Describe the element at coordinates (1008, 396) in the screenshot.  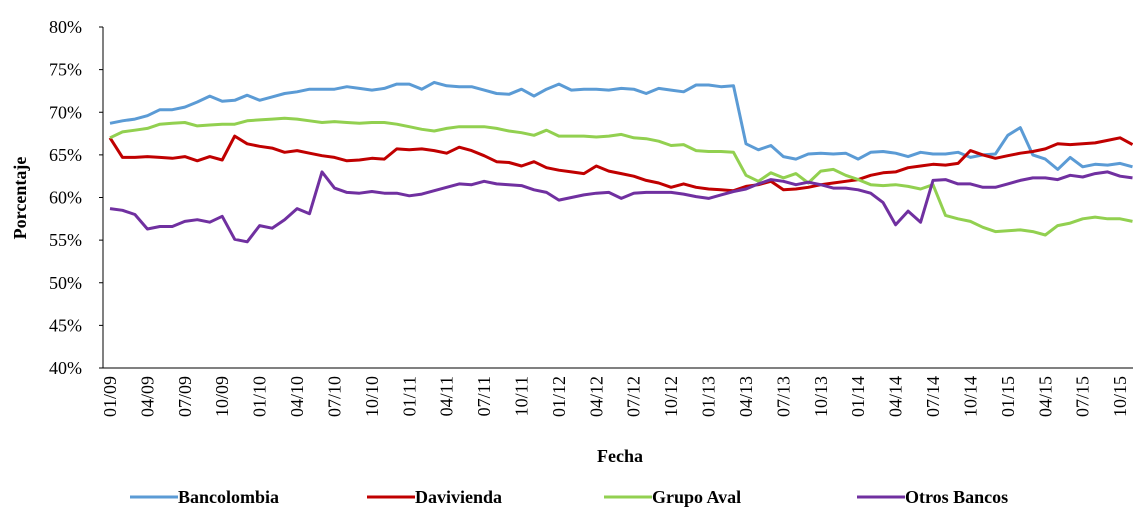
I see `x-tick-label: 01/15` at that location.